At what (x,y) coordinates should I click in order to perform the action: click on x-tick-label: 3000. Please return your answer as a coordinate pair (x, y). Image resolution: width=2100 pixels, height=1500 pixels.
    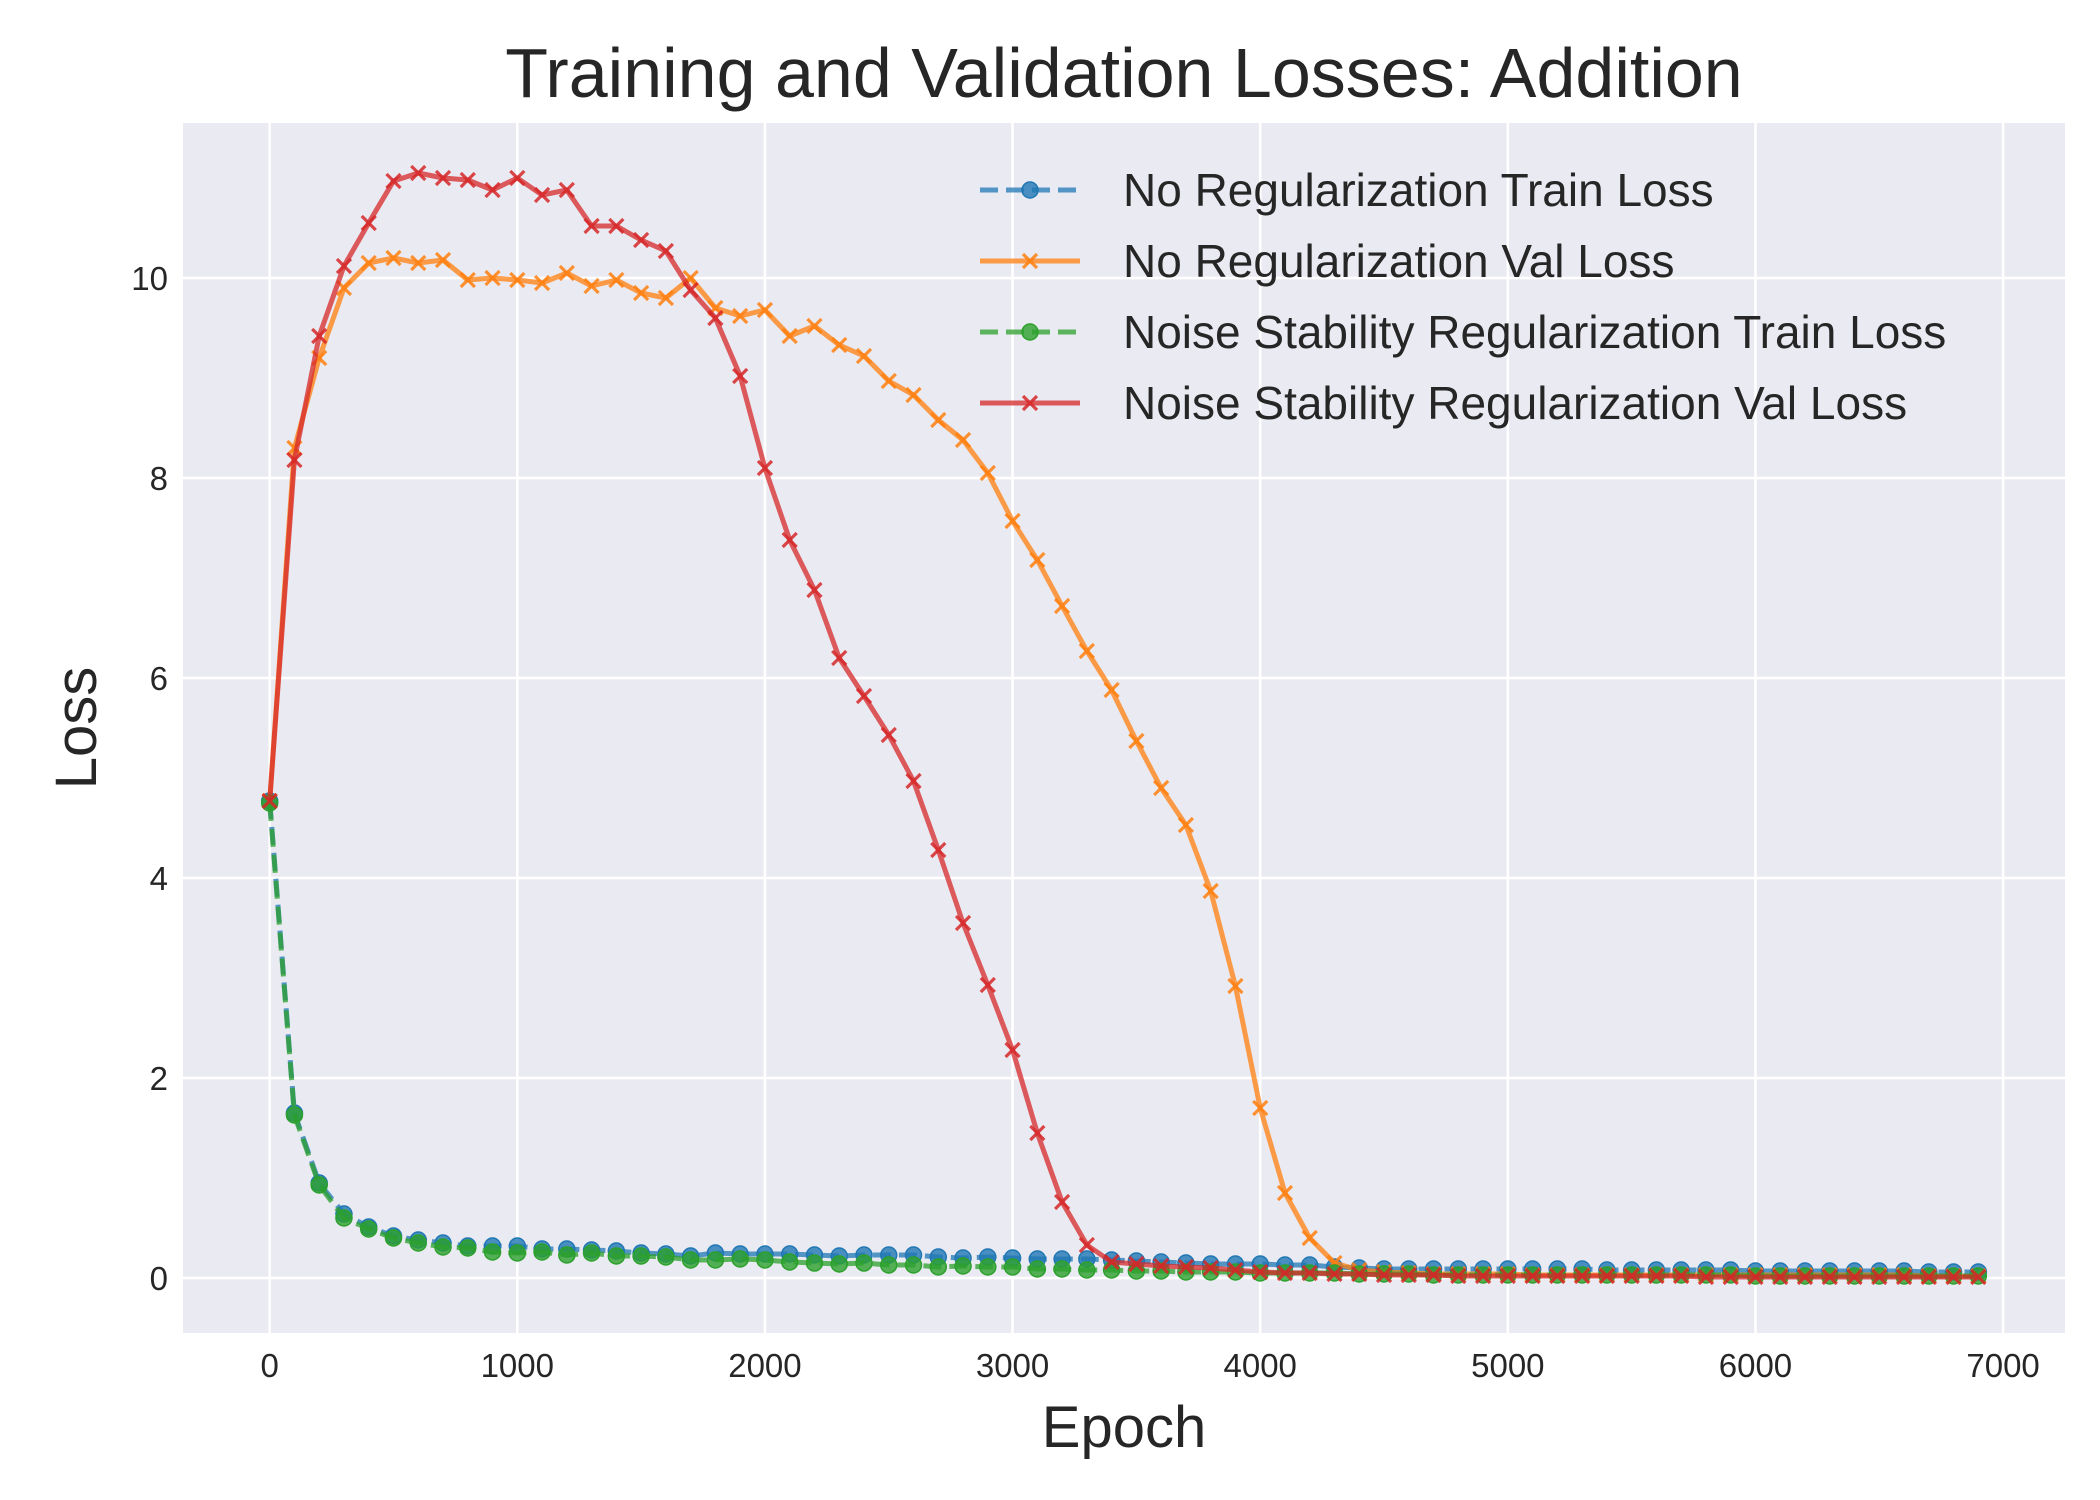
    Looking at the image, I should click on (1012, 1365).